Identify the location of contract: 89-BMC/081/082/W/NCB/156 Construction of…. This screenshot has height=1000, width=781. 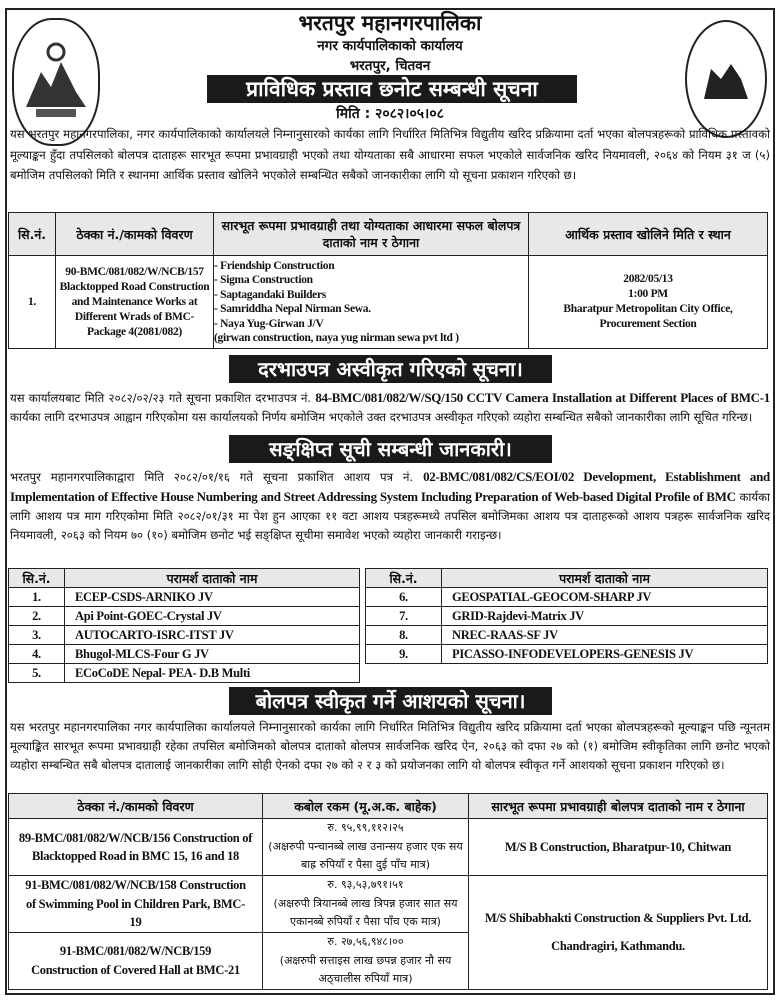
(135, 847).